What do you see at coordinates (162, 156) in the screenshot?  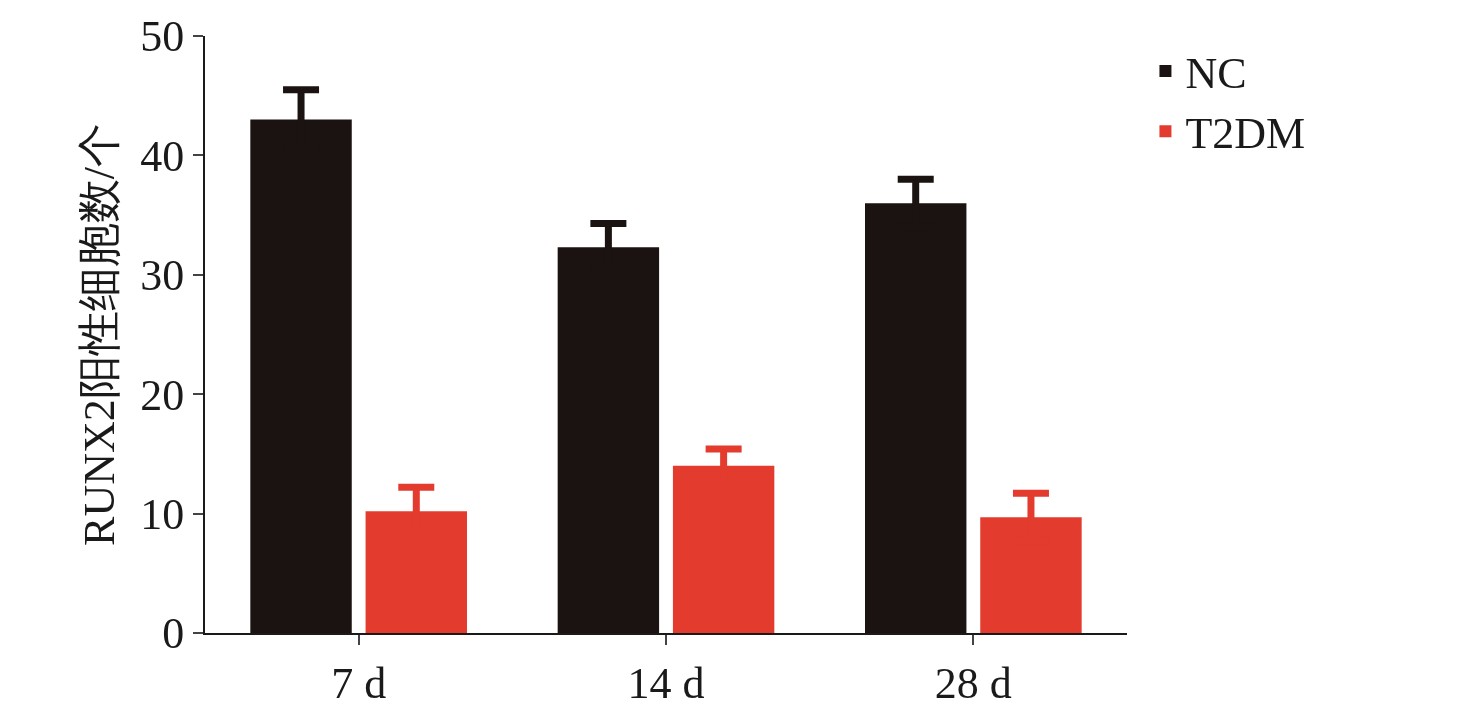 I see `y-tick-label: 40` at bounding box center [162, 156].